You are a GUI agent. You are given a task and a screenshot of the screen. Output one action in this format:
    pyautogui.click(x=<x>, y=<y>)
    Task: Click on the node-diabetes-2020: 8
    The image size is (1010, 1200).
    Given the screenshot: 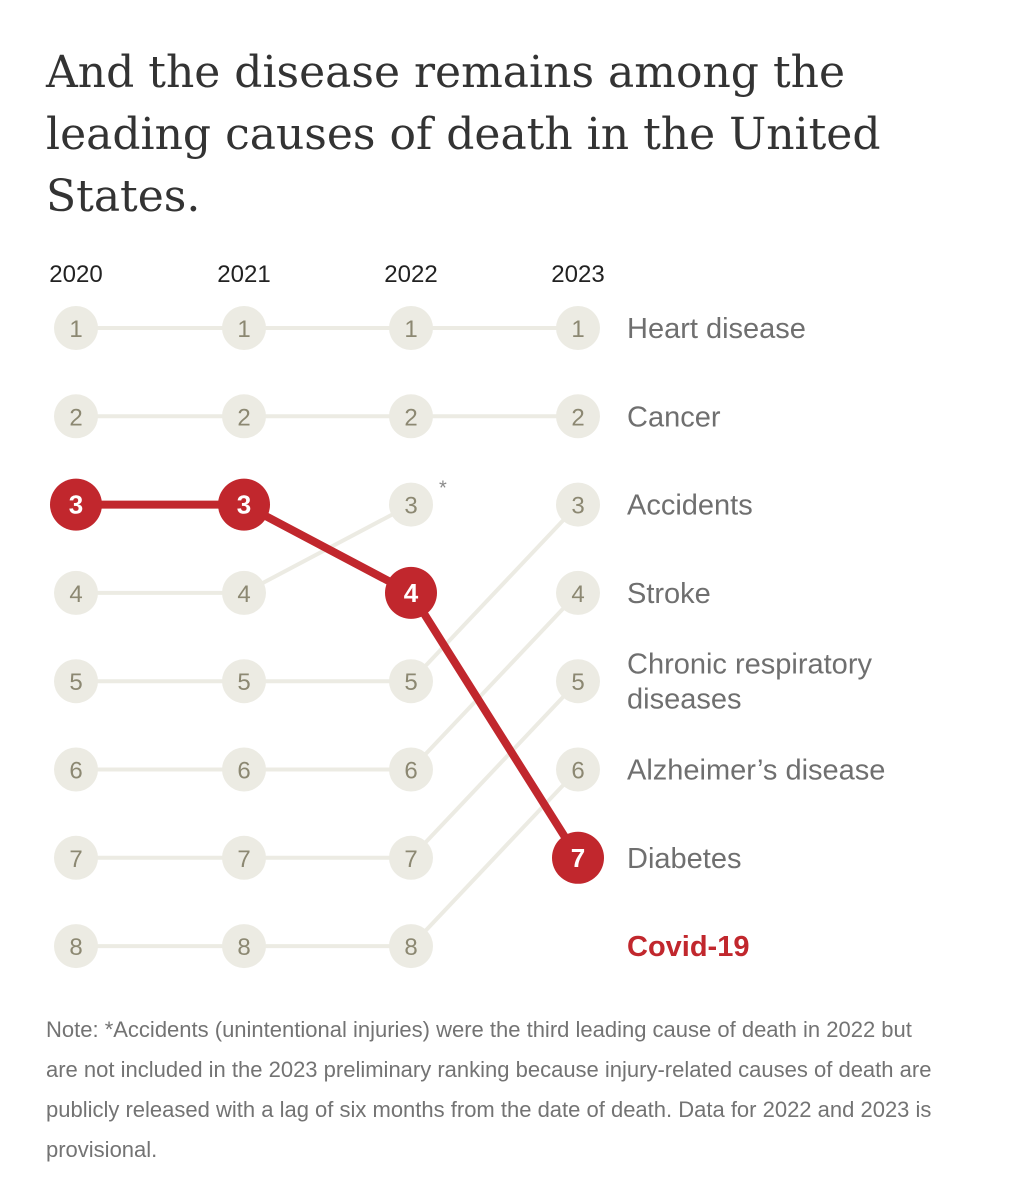 What is the action you would take?
    pyautogui.click(x=76, y=946)
    